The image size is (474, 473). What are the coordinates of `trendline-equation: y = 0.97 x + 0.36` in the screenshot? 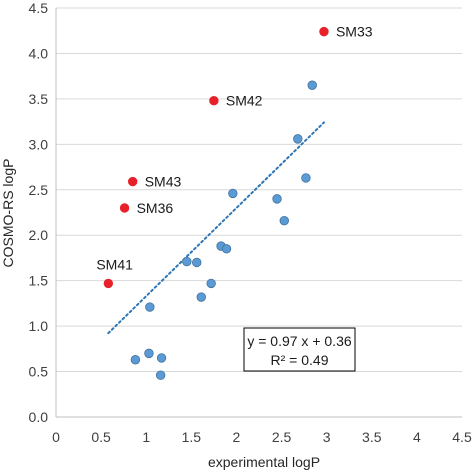 It's located at (299, 341).